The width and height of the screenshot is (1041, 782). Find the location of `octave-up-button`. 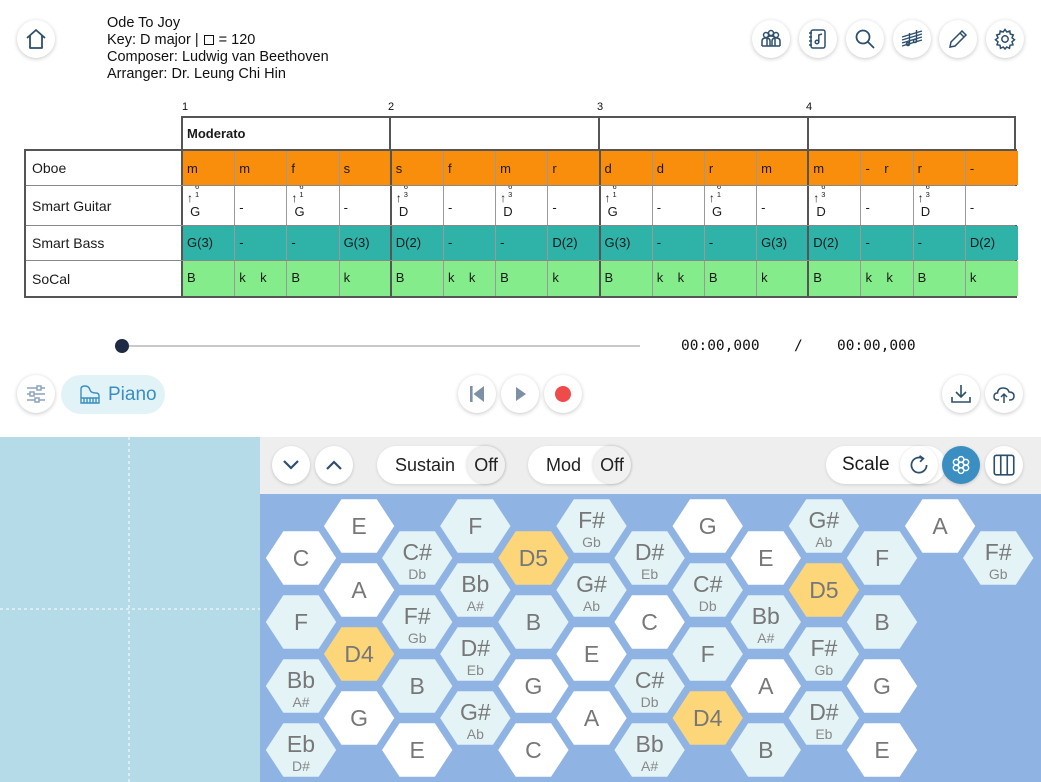

octave-up-button is located at coordinates (334, 465).